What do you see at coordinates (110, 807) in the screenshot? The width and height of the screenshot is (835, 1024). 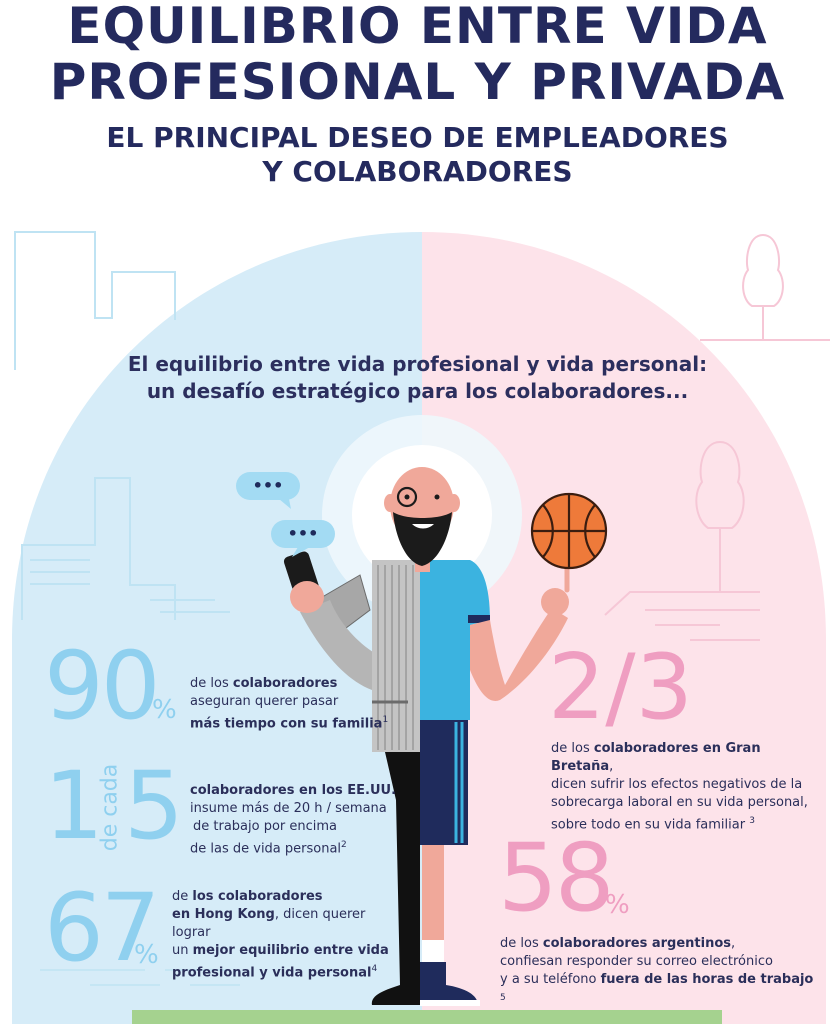 I see `stat-1de5-de-cada: de cada` at bounding box center [110, 807].